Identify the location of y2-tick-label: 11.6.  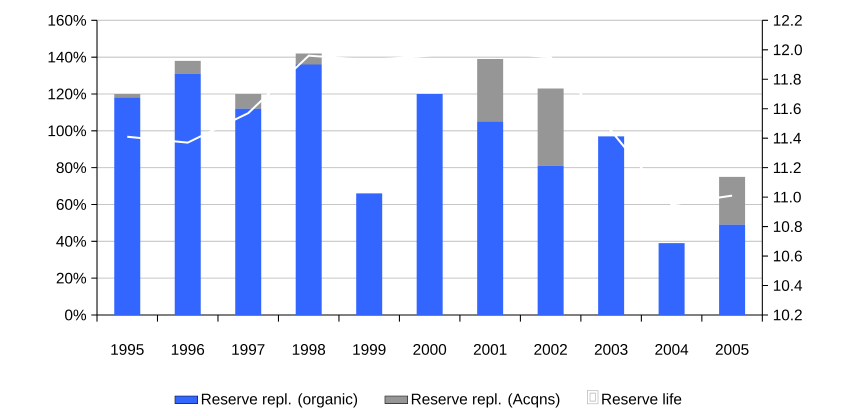
(787, 108).